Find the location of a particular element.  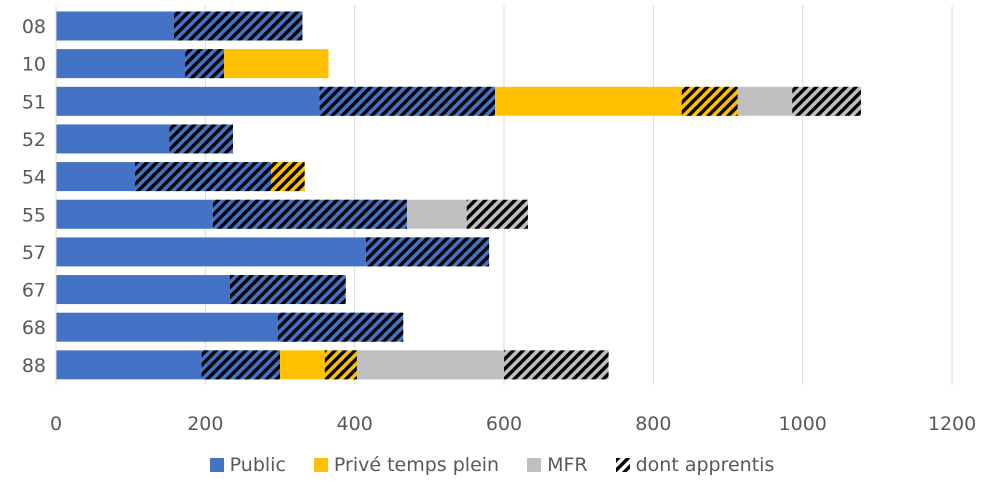

hatch-54-priv-temps-plein is located at coordinates (288, 177).